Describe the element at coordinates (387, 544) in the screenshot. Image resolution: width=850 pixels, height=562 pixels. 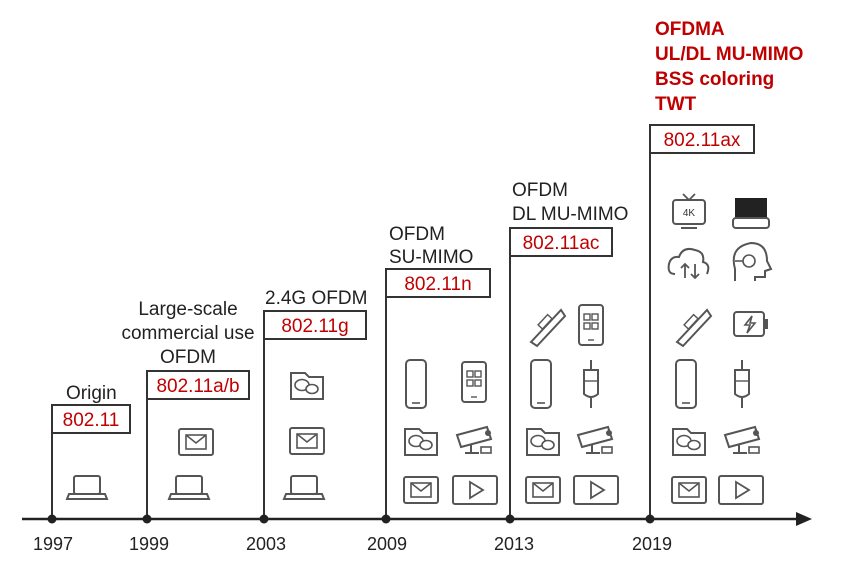
I see `year-label: 2009` at that location.